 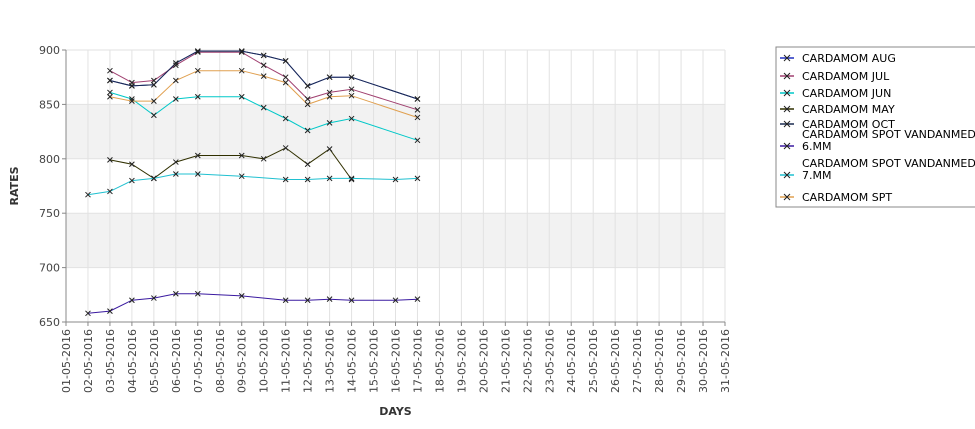 I want to click on legend-label: CARDAMOM SPOT VANDANMEDU 7.MM, so click(x=888, y=169).